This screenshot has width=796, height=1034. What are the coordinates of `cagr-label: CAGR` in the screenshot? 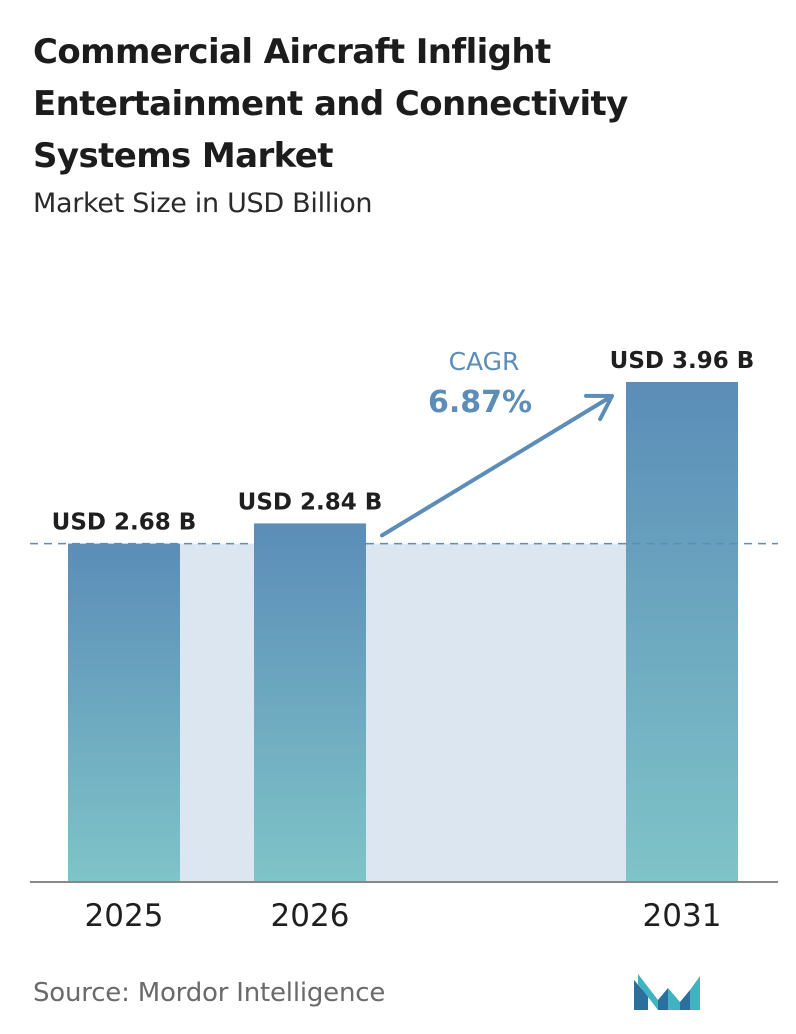 It's located at (484, 361).